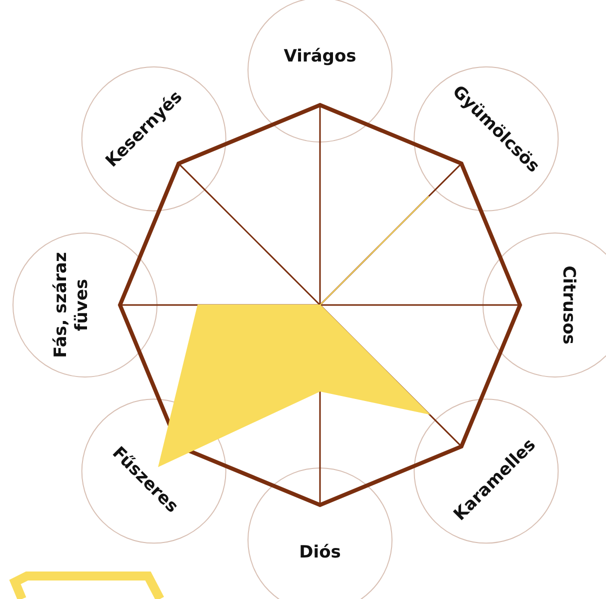  What do you see at coordinates (568, 305) in the screenshot?
I see `spoke-label: Citrusos` at bounding box center [568, 305].